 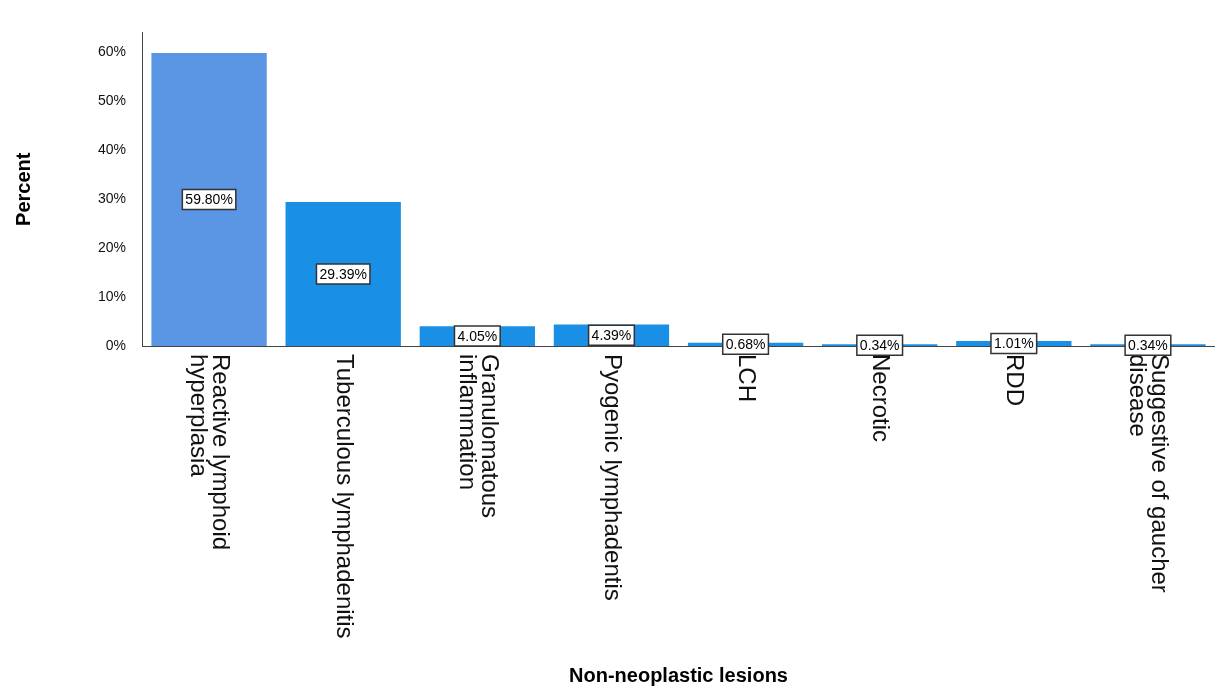 I want to click on x-tick-label: Pyogenic lymphadentis, so click(x=613, y=477).